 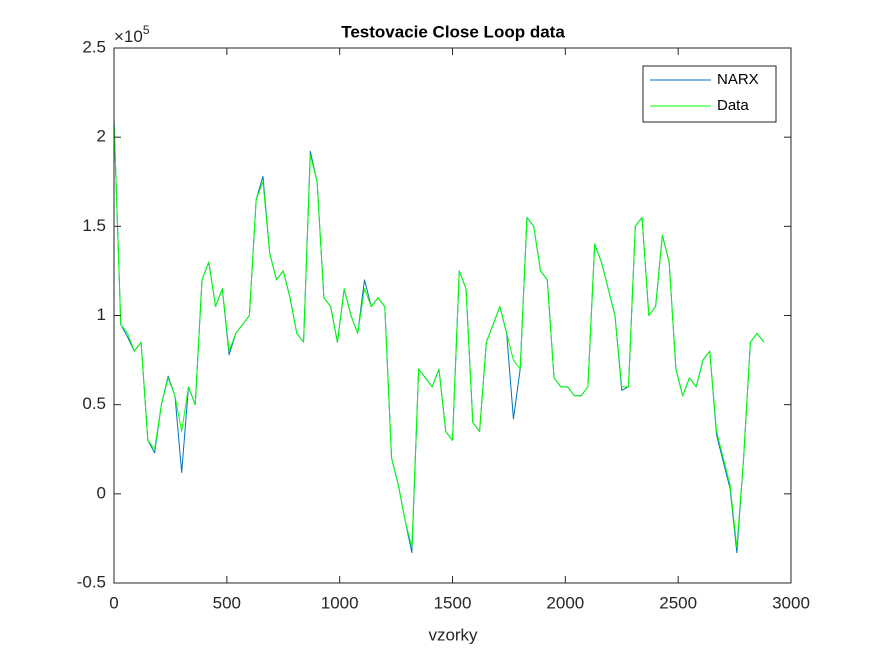 What do you see at coordinates (128, 36) in the screenshot?
I see `y-multiplier-base: ×10` at bounding box center [128, 36].